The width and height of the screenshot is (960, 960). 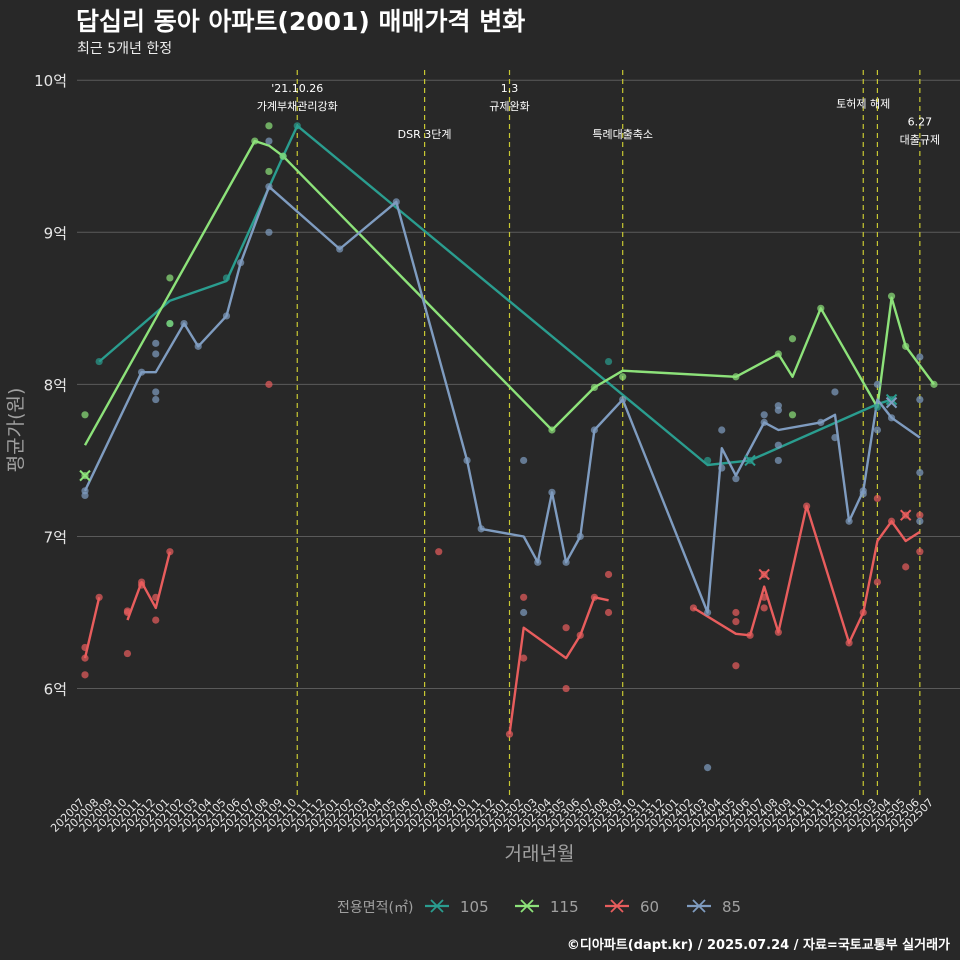 What do you see at coordinates (564, 907) in the screenshot?
I see `legend-label-115: 115` at bounding box center [564, 907].